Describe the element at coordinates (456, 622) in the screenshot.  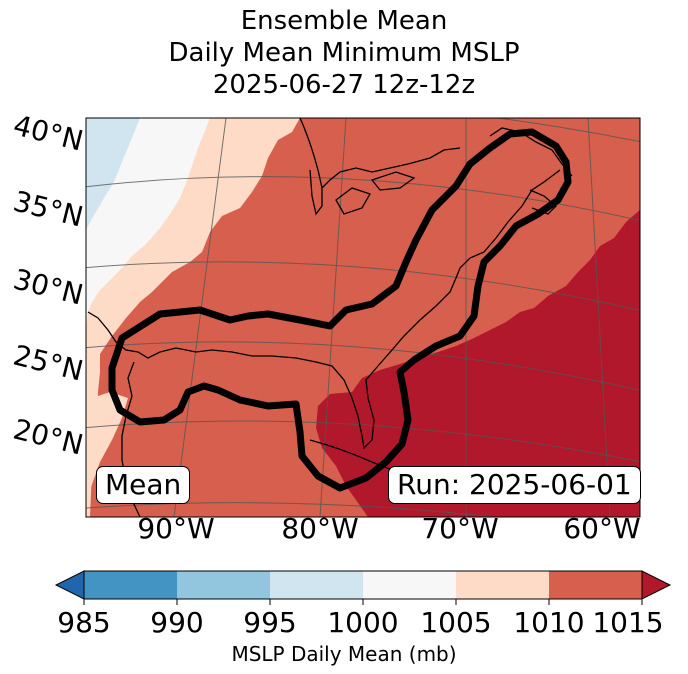
I see `colorbar-tick-1005: 1005` at that location.